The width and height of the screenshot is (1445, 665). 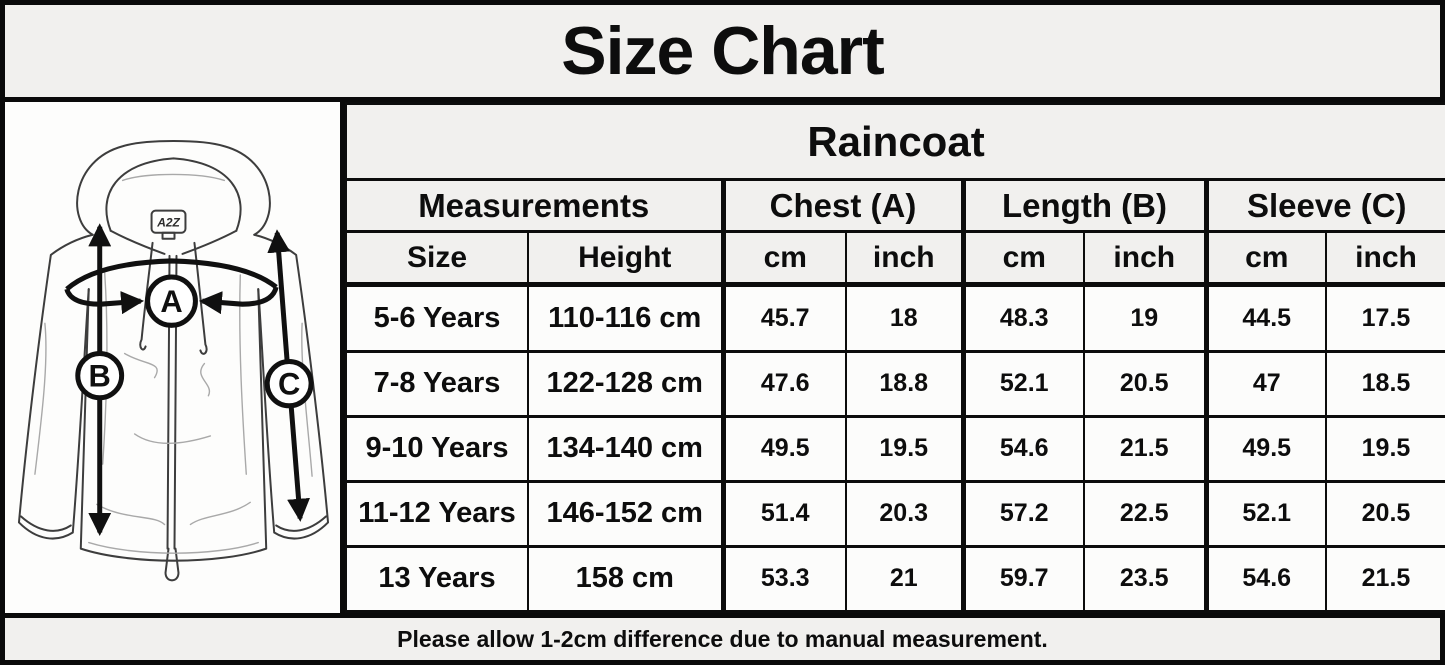 I want to click on chest-label-circle, so click(x=171, y=301).